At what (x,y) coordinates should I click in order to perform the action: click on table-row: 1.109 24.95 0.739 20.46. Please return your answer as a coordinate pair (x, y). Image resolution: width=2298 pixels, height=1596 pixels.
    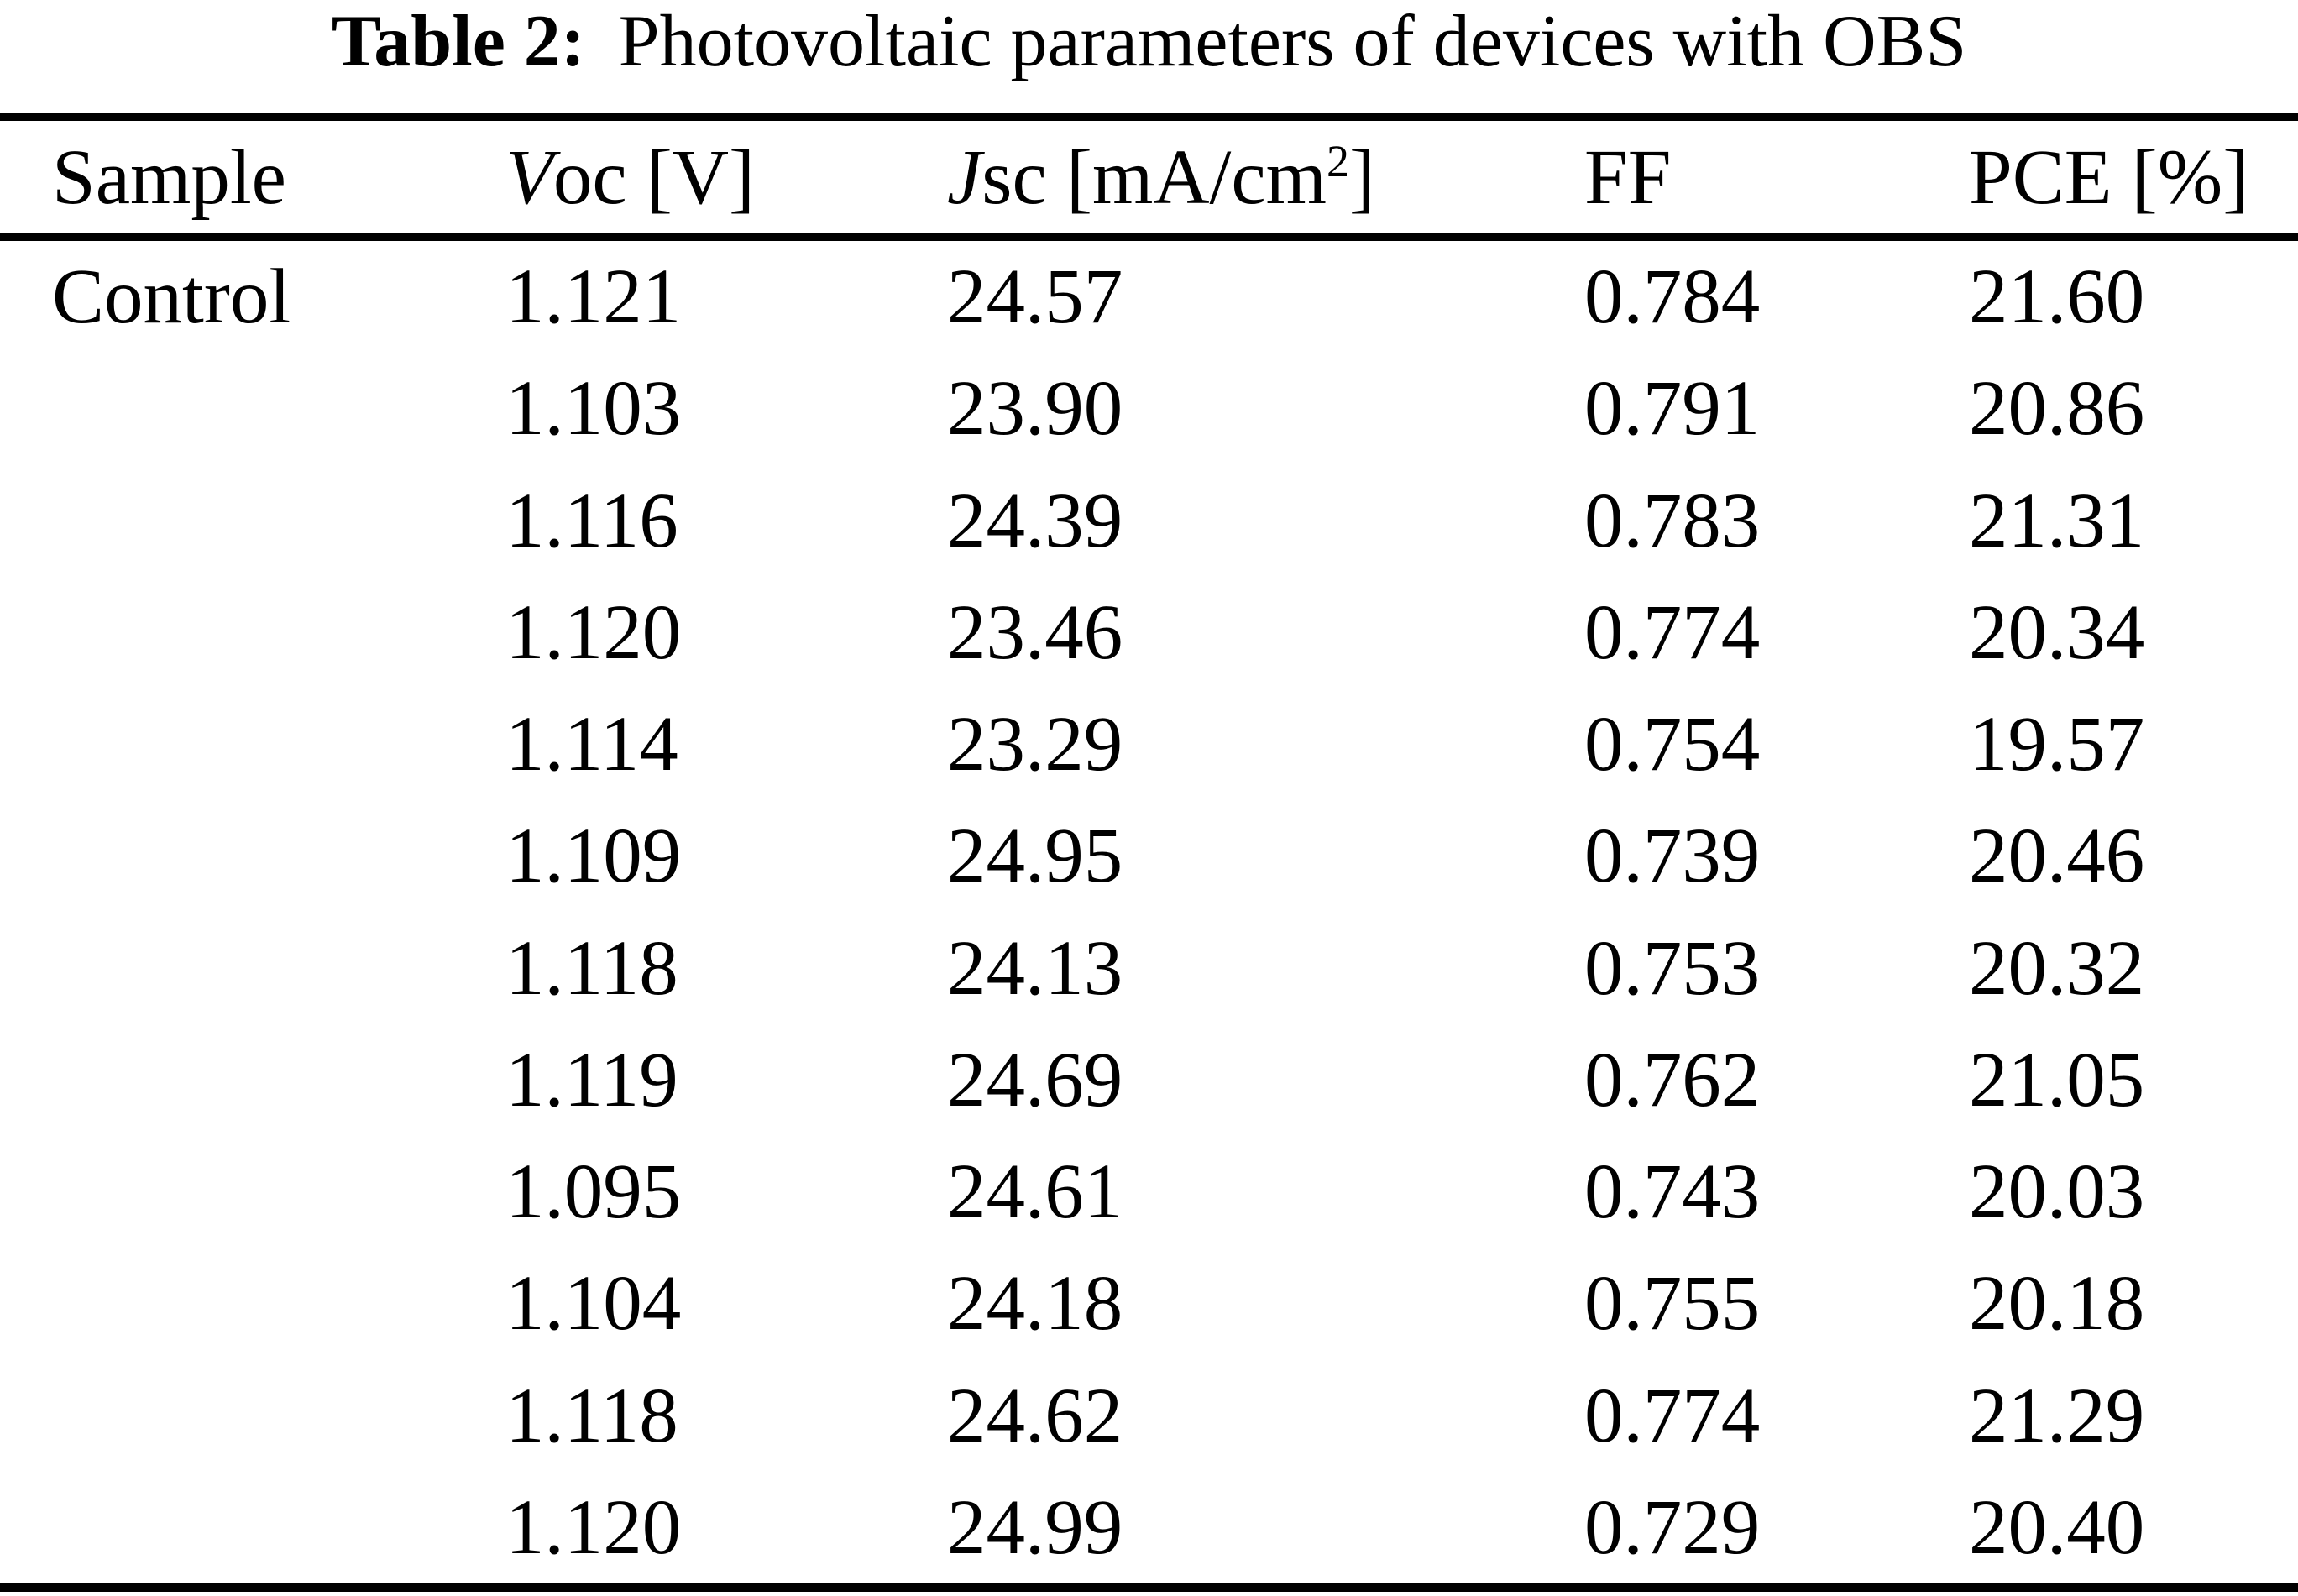
    Looking at the image, I should click on (1149, 856).